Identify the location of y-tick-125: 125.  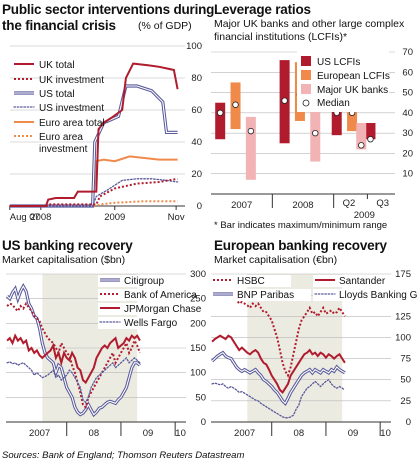
(403, 316).